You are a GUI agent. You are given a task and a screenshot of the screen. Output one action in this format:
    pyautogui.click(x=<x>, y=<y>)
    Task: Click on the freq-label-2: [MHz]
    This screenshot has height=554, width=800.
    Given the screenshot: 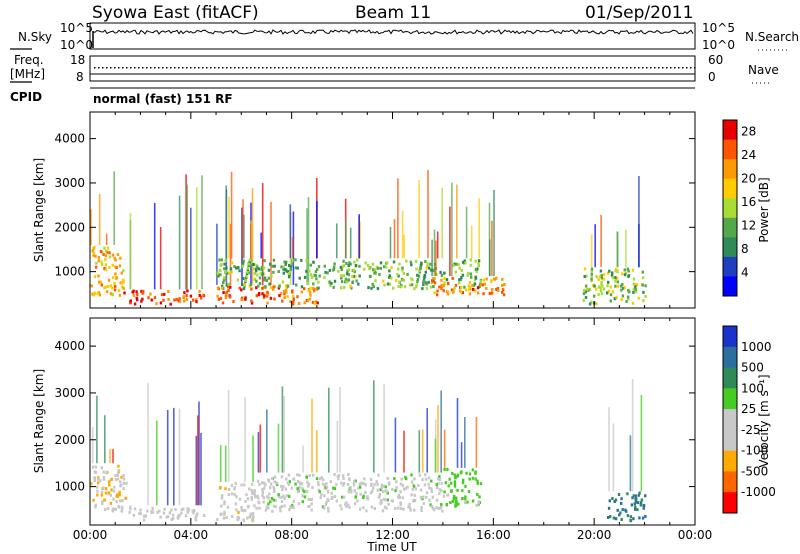 What is the action you would take?
    pyautogui.click(x=27, y=74)
    